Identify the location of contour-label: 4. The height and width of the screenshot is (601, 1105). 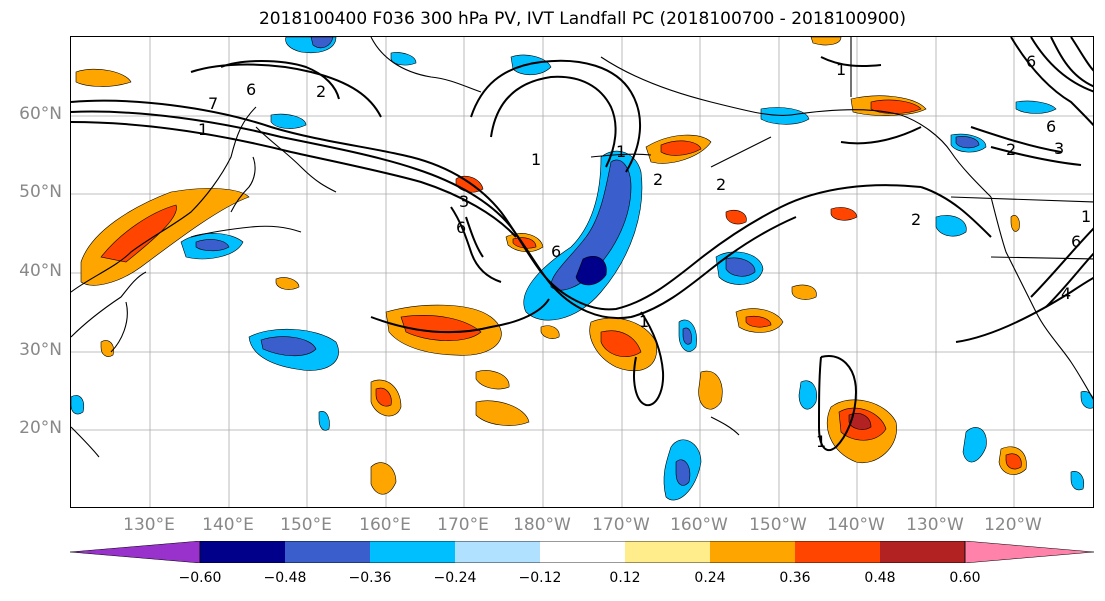
(1066, 293).